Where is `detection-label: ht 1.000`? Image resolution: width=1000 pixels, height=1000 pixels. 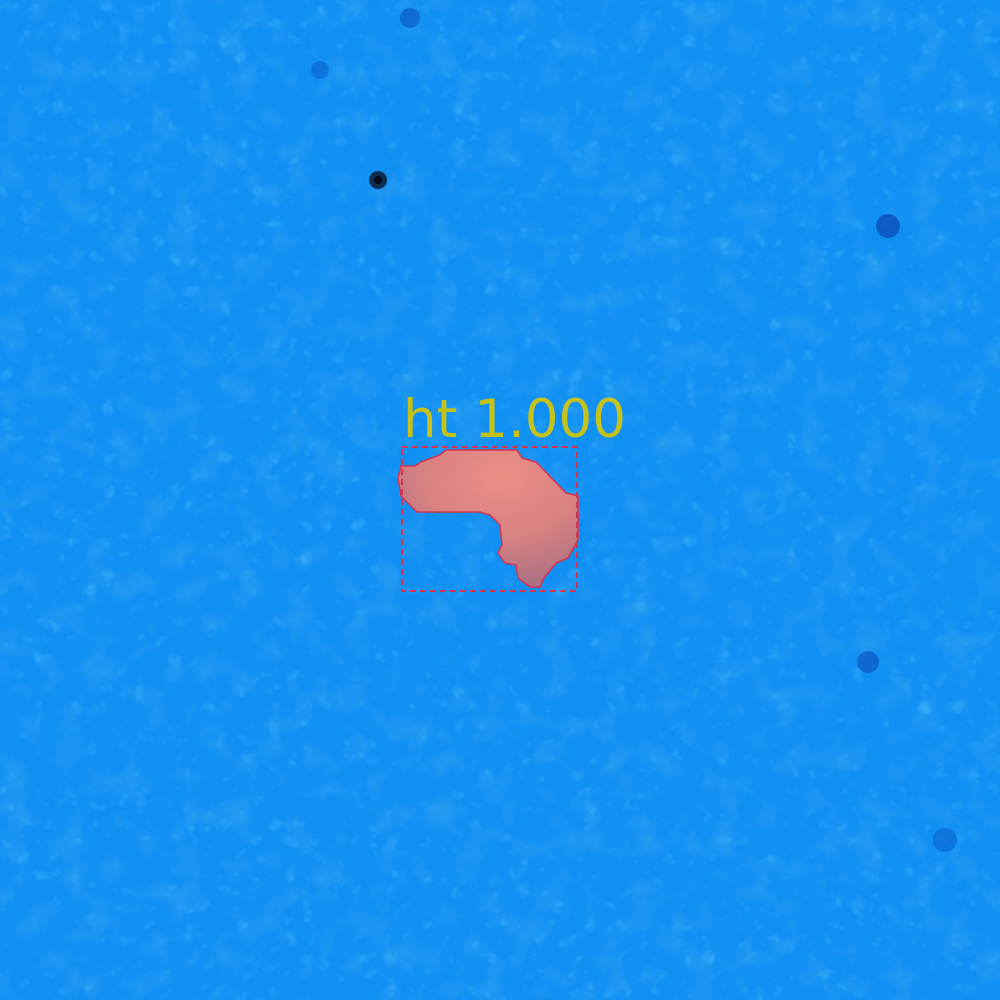
detection-label: ht 1.000 is located at coordinates (514, 420).